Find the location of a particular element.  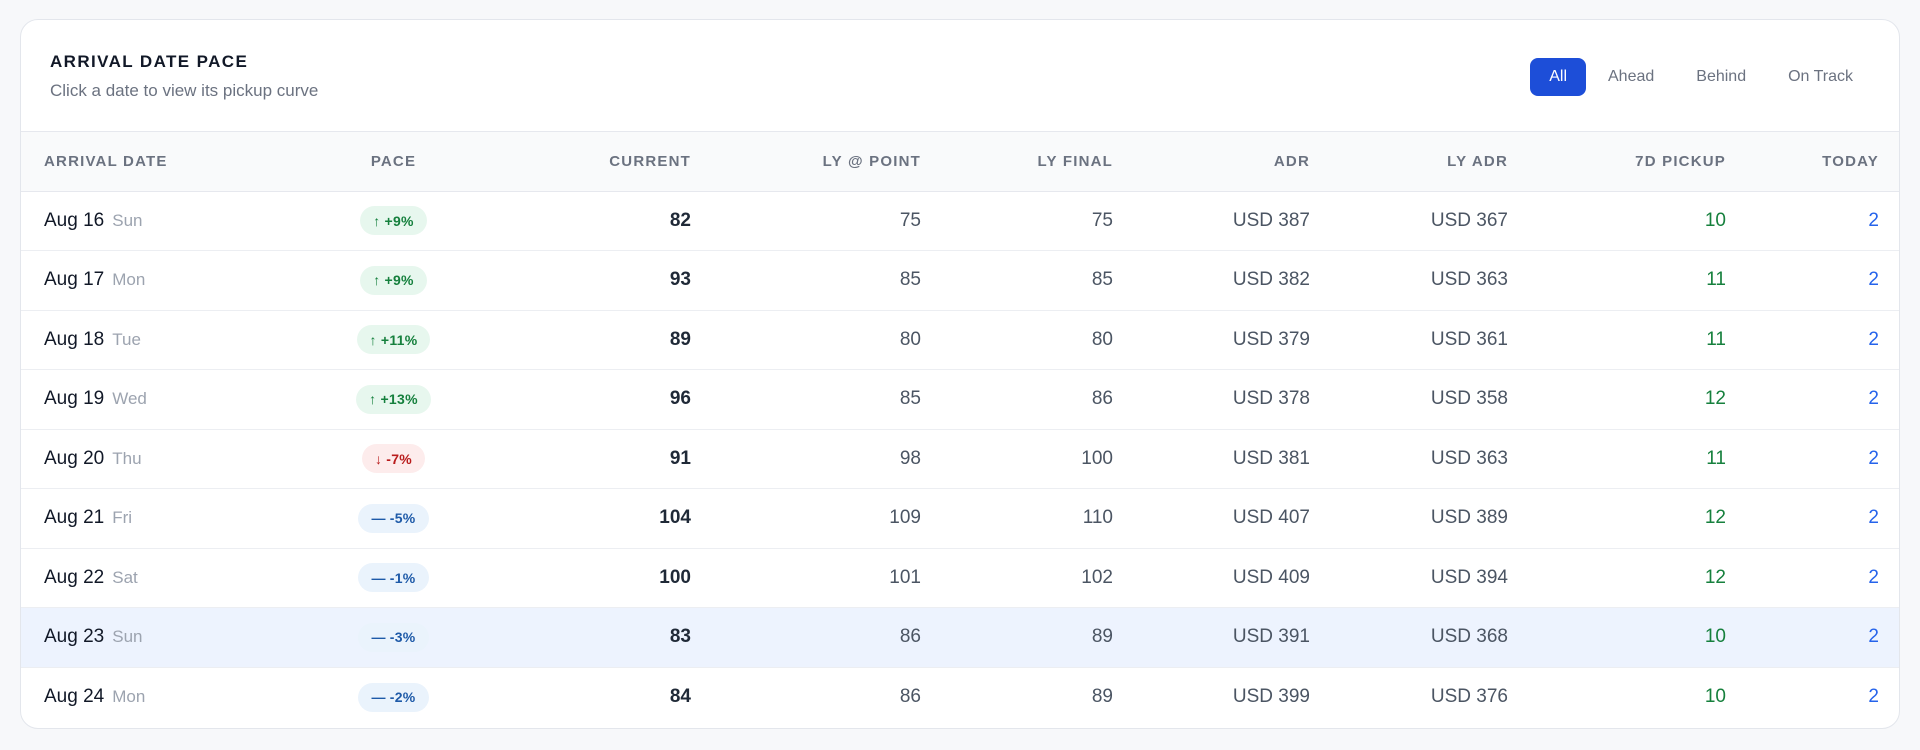

pace-badge: ↑ +9% is located at coordinates (393, 221).